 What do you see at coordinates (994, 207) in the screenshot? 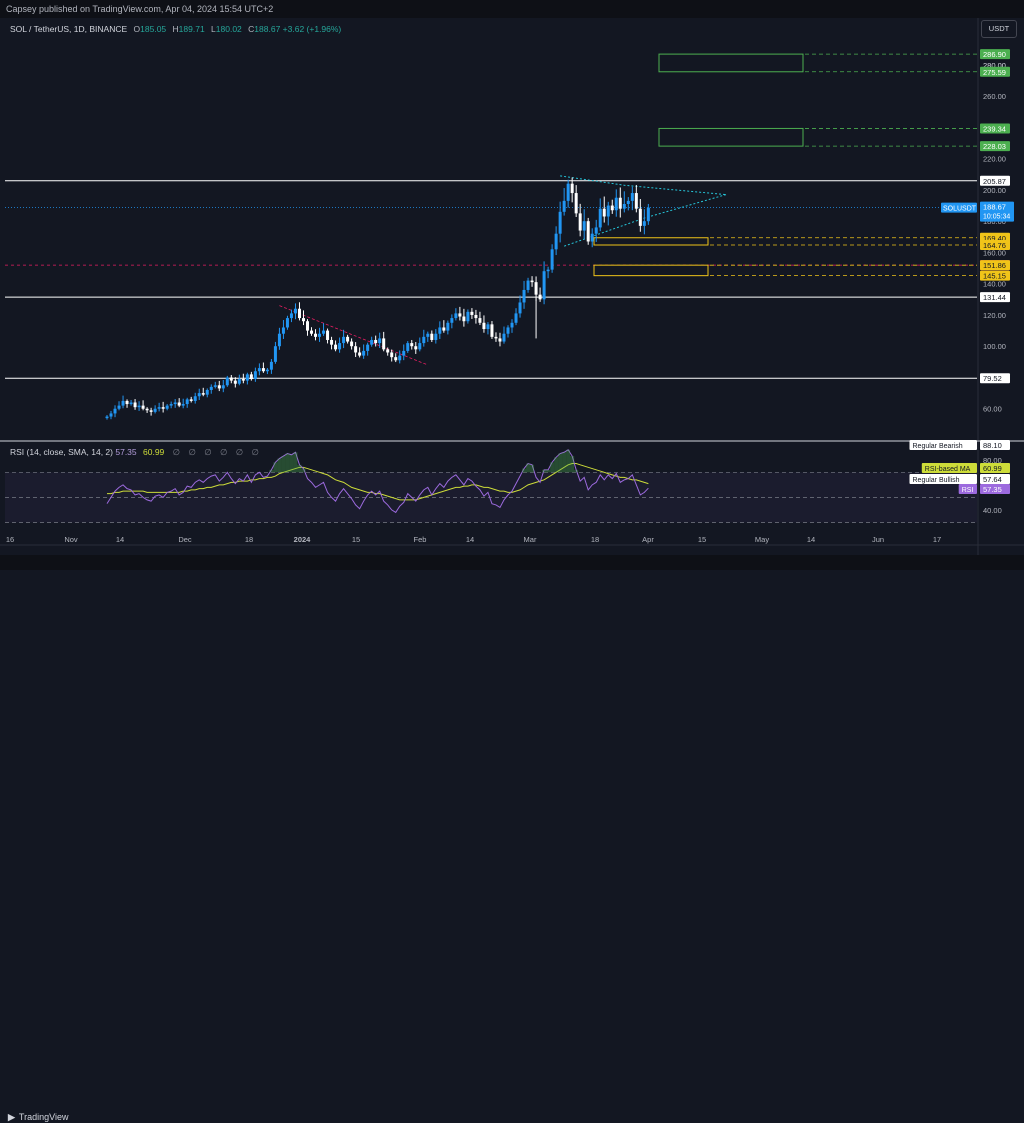
I see `current-price-value: 188.67` at bounding box center [994, 207].